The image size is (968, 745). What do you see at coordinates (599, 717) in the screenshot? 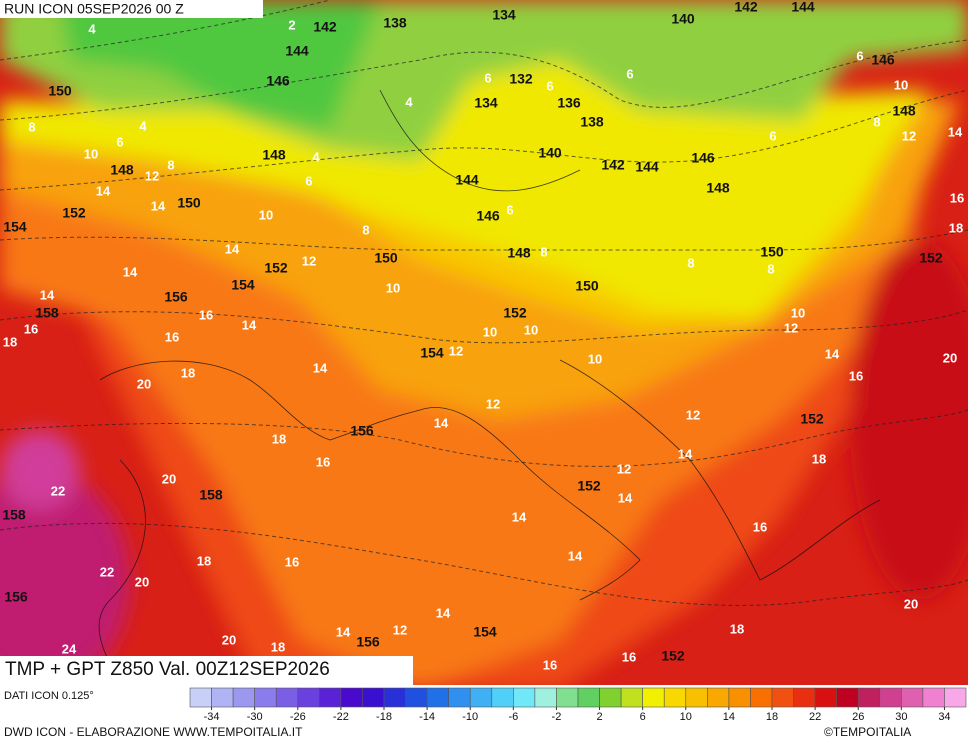
I see `colorbar-tick-label: 2` at bounding box center [599, 717].